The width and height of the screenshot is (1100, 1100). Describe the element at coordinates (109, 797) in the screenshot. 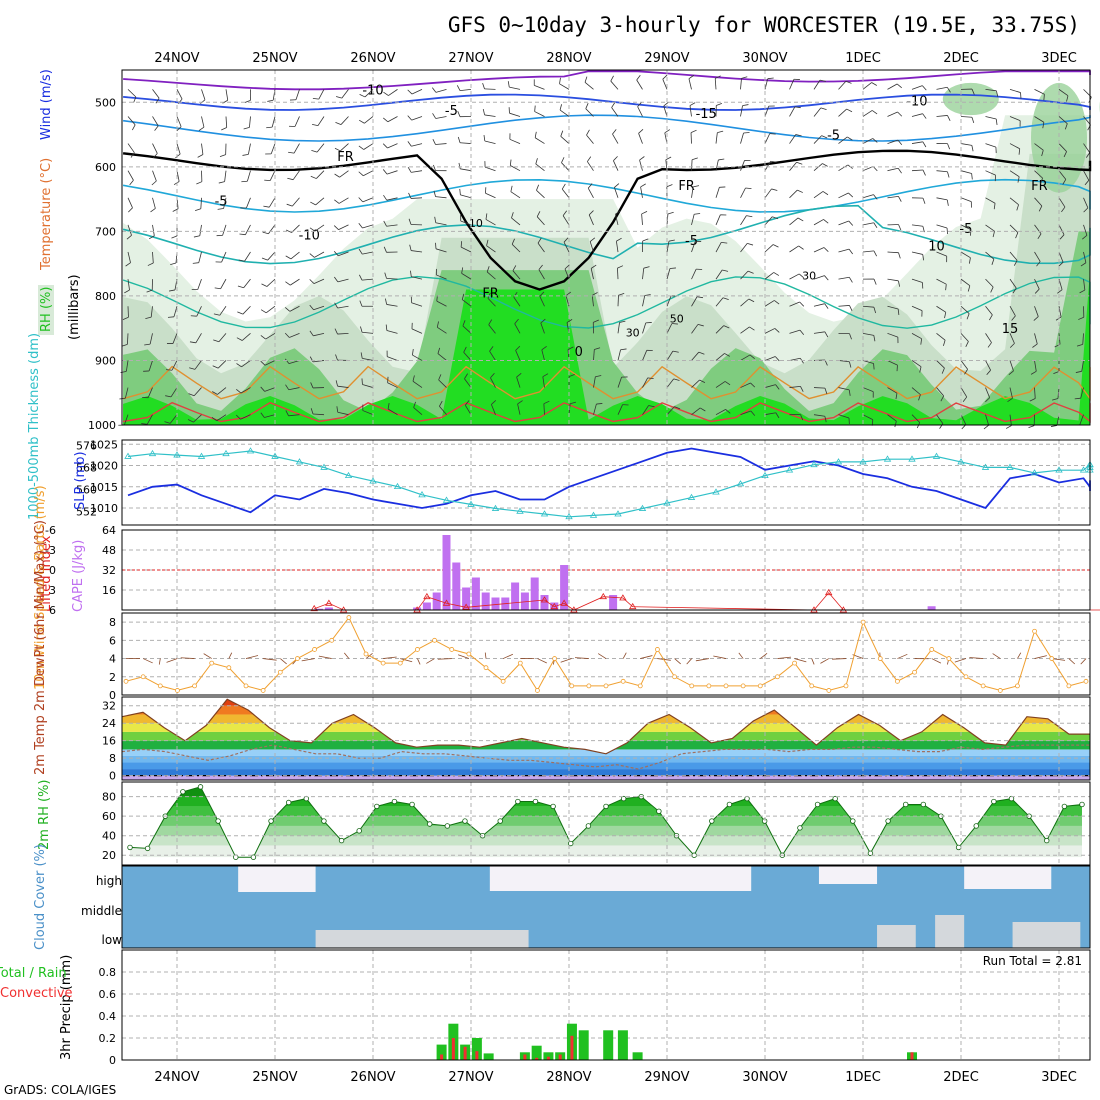

I see `rh-tick: 80` at that location.